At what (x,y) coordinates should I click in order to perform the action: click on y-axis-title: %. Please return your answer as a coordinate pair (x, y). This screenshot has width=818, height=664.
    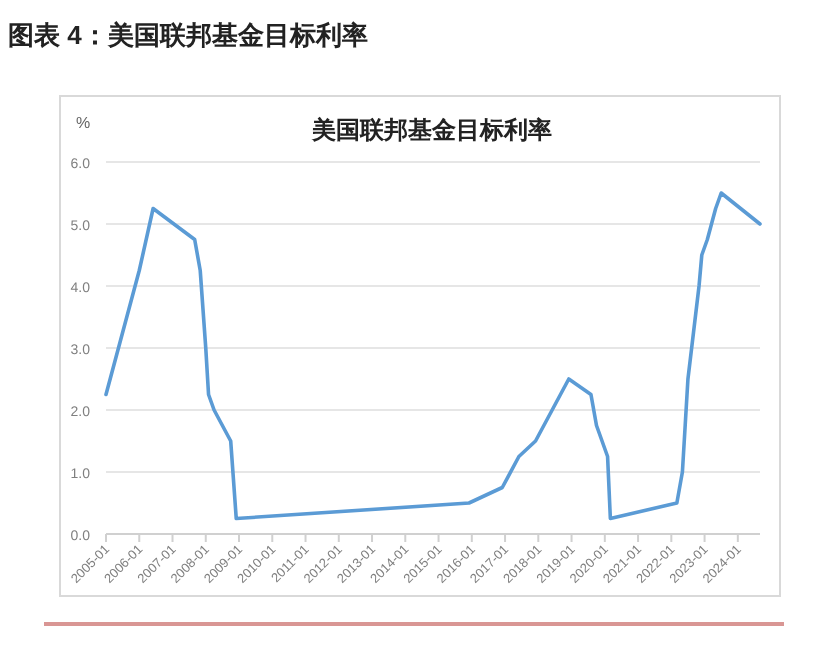
    Looking at the image, I should click on (83, 123).